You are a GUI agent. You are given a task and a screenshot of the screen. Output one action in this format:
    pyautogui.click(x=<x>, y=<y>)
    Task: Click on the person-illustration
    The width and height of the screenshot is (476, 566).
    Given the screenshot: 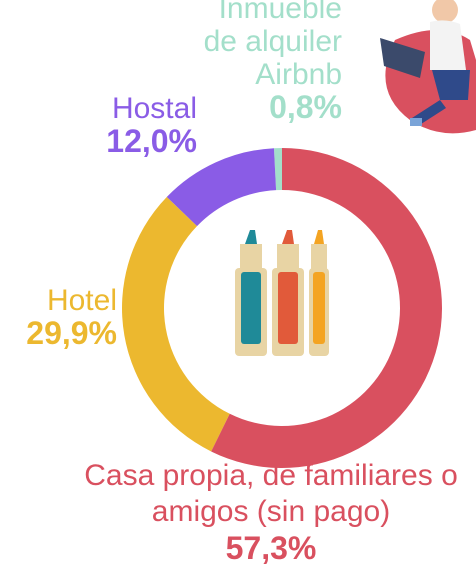 What is the action you would take?
    pyautogui.click(x=428, y=67)
    